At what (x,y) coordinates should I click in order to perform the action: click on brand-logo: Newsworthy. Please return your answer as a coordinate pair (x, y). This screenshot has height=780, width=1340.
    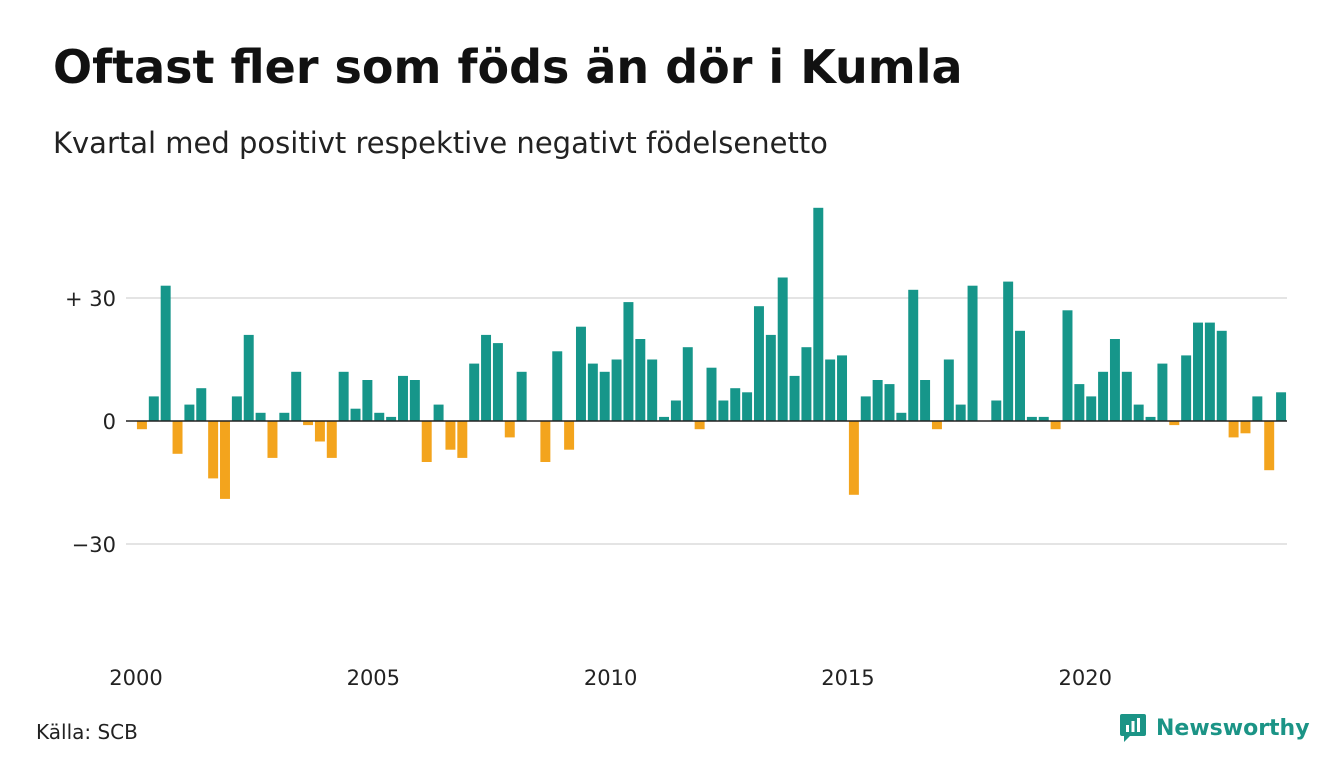
    Looking at the image, I should click on (1214, 728).